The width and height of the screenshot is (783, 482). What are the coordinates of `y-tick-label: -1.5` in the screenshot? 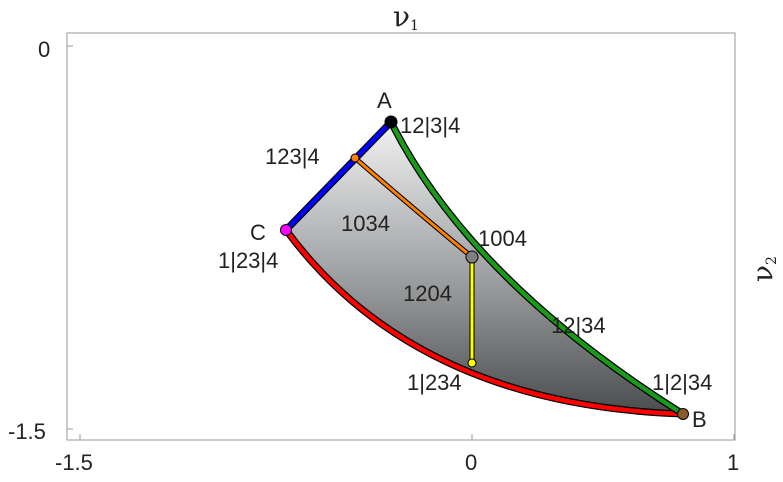 It's located at (27, 431).